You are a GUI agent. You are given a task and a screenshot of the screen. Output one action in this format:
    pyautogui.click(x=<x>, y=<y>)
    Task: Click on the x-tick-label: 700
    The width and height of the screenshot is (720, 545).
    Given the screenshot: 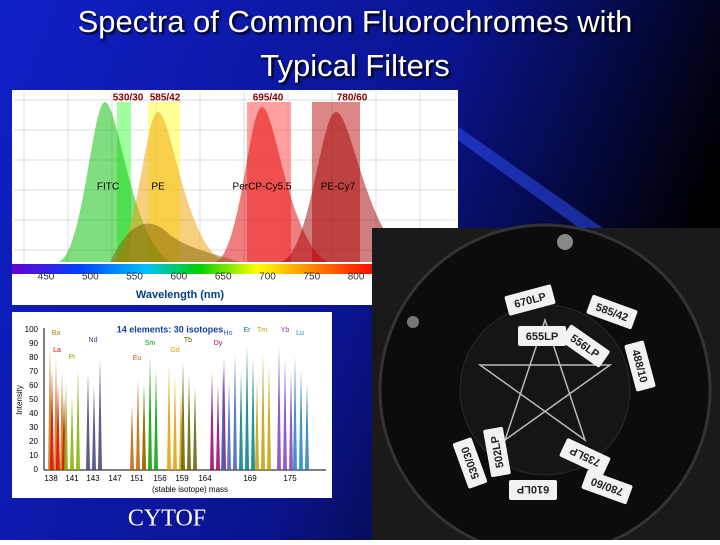 What is the action you would take?
    pyautogui.click(x=267, y=277)
    